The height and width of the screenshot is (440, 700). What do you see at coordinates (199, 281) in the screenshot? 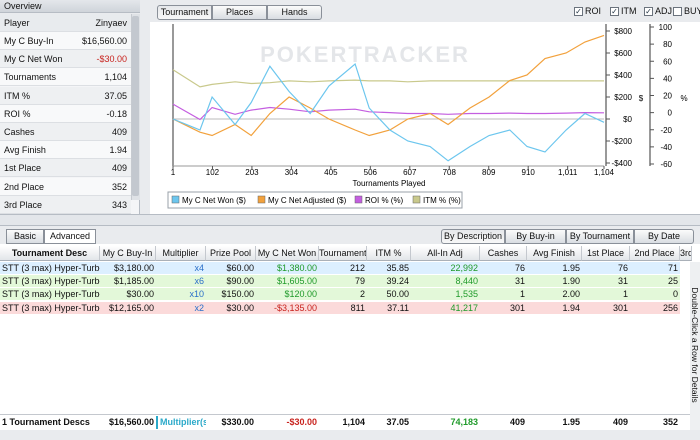
I see `table-cell: x6` at bounding box center [199, 281].